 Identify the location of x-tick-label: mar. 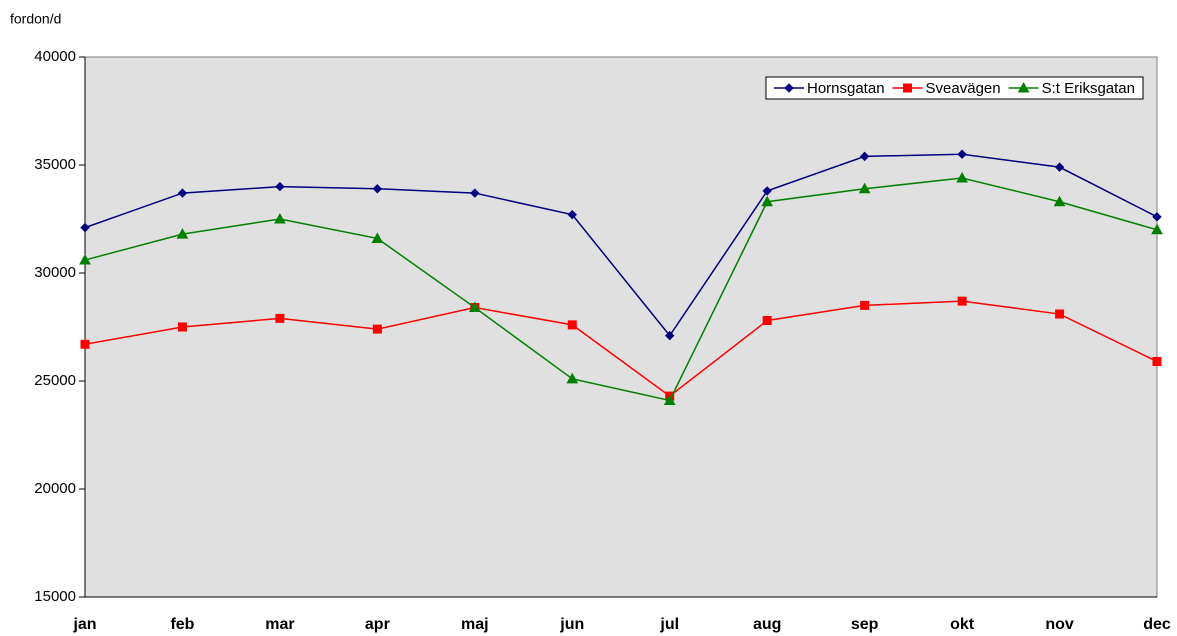
(279, 624).